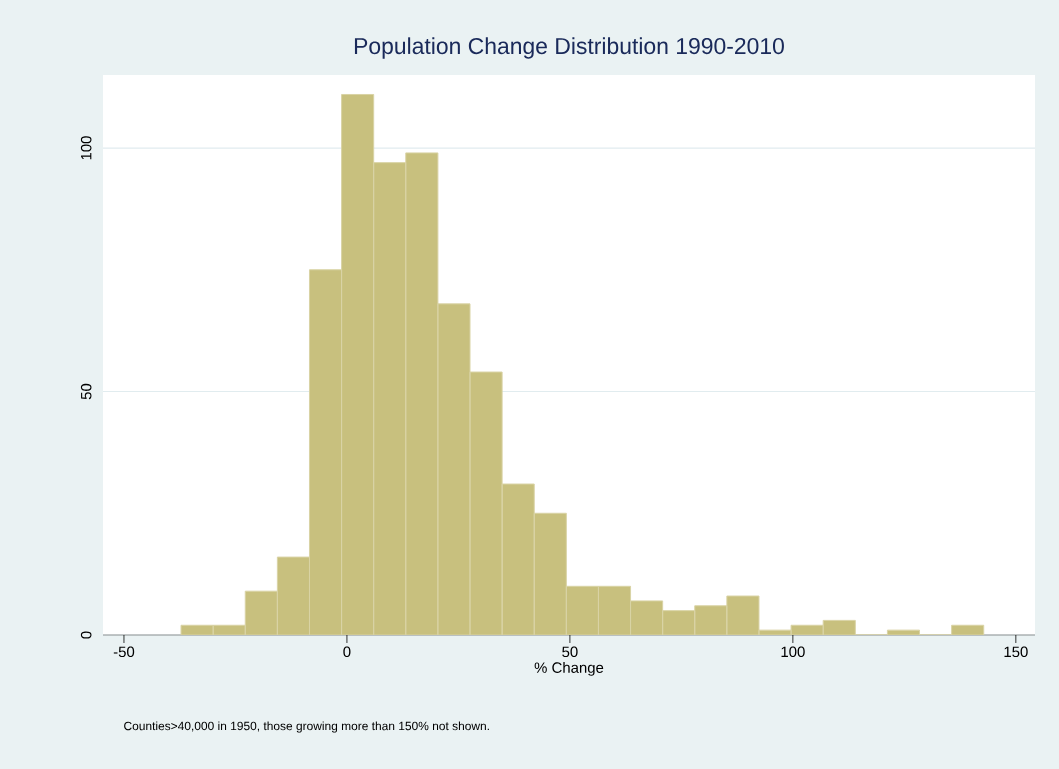 This screenshot has width=1059, height=769. I want to click on text: Counties>40,000 in 1950, those growing more than 150% not shown., so click(306, 727).